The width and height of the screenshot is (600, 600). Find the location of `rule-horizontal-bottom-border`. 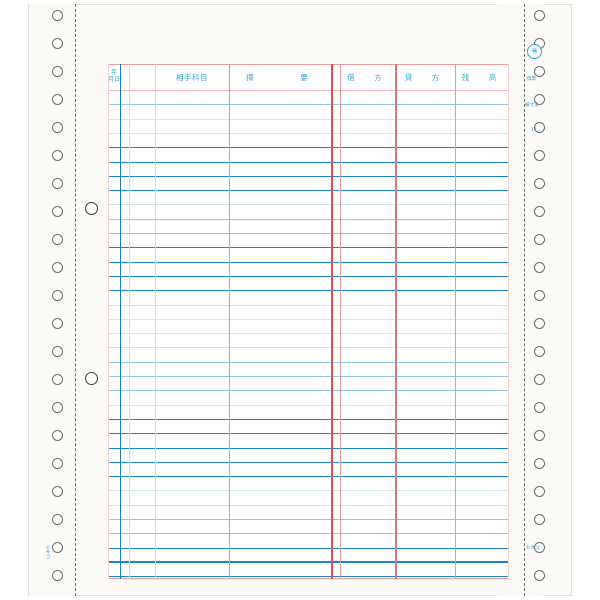

rule-horizontal-bottom-border is located at coordinates (308, 578).